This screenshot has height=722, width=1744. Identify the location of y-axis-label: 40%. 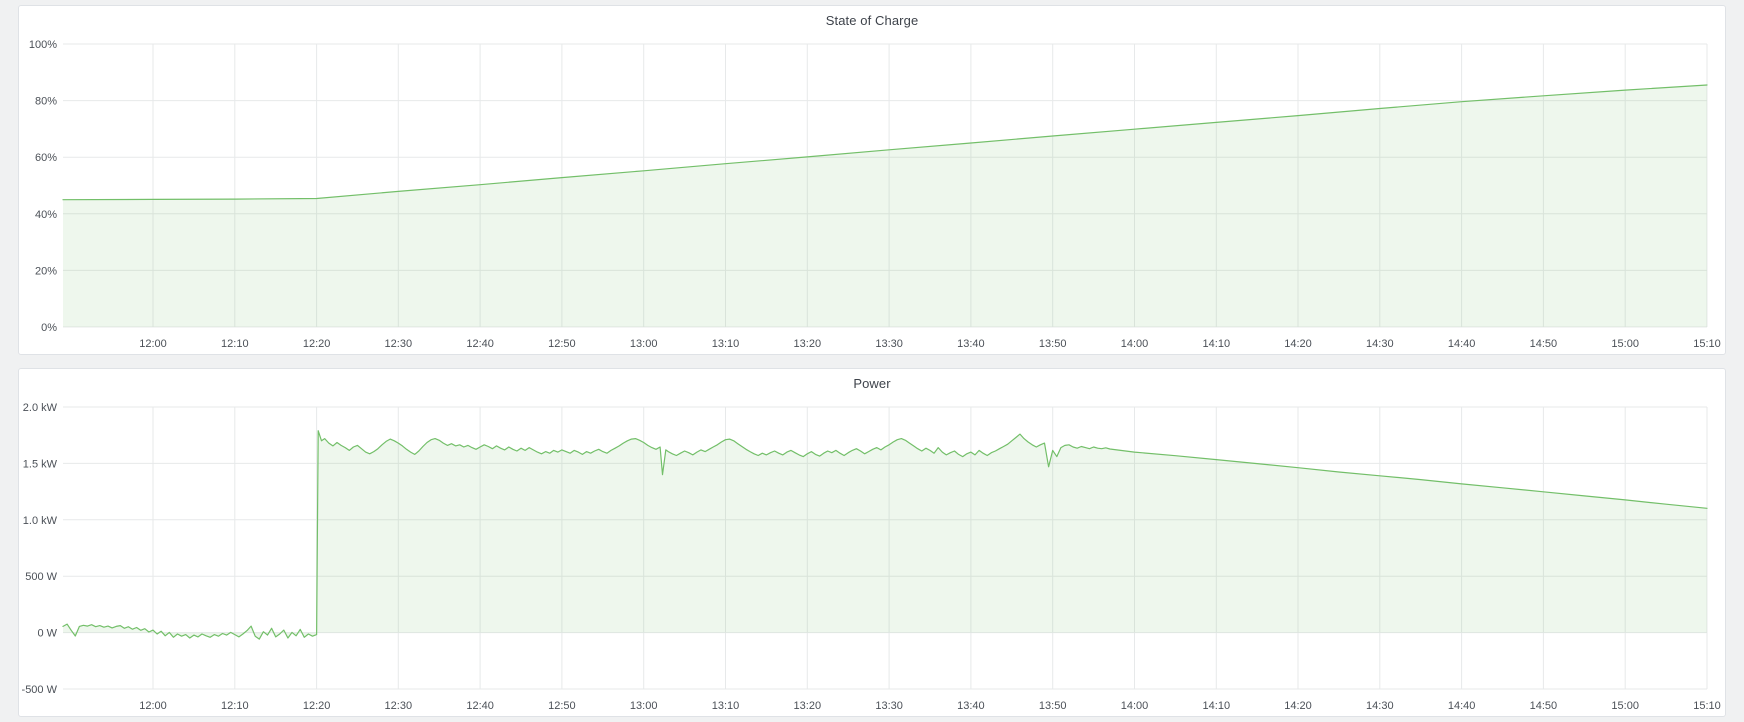
(46, 215).